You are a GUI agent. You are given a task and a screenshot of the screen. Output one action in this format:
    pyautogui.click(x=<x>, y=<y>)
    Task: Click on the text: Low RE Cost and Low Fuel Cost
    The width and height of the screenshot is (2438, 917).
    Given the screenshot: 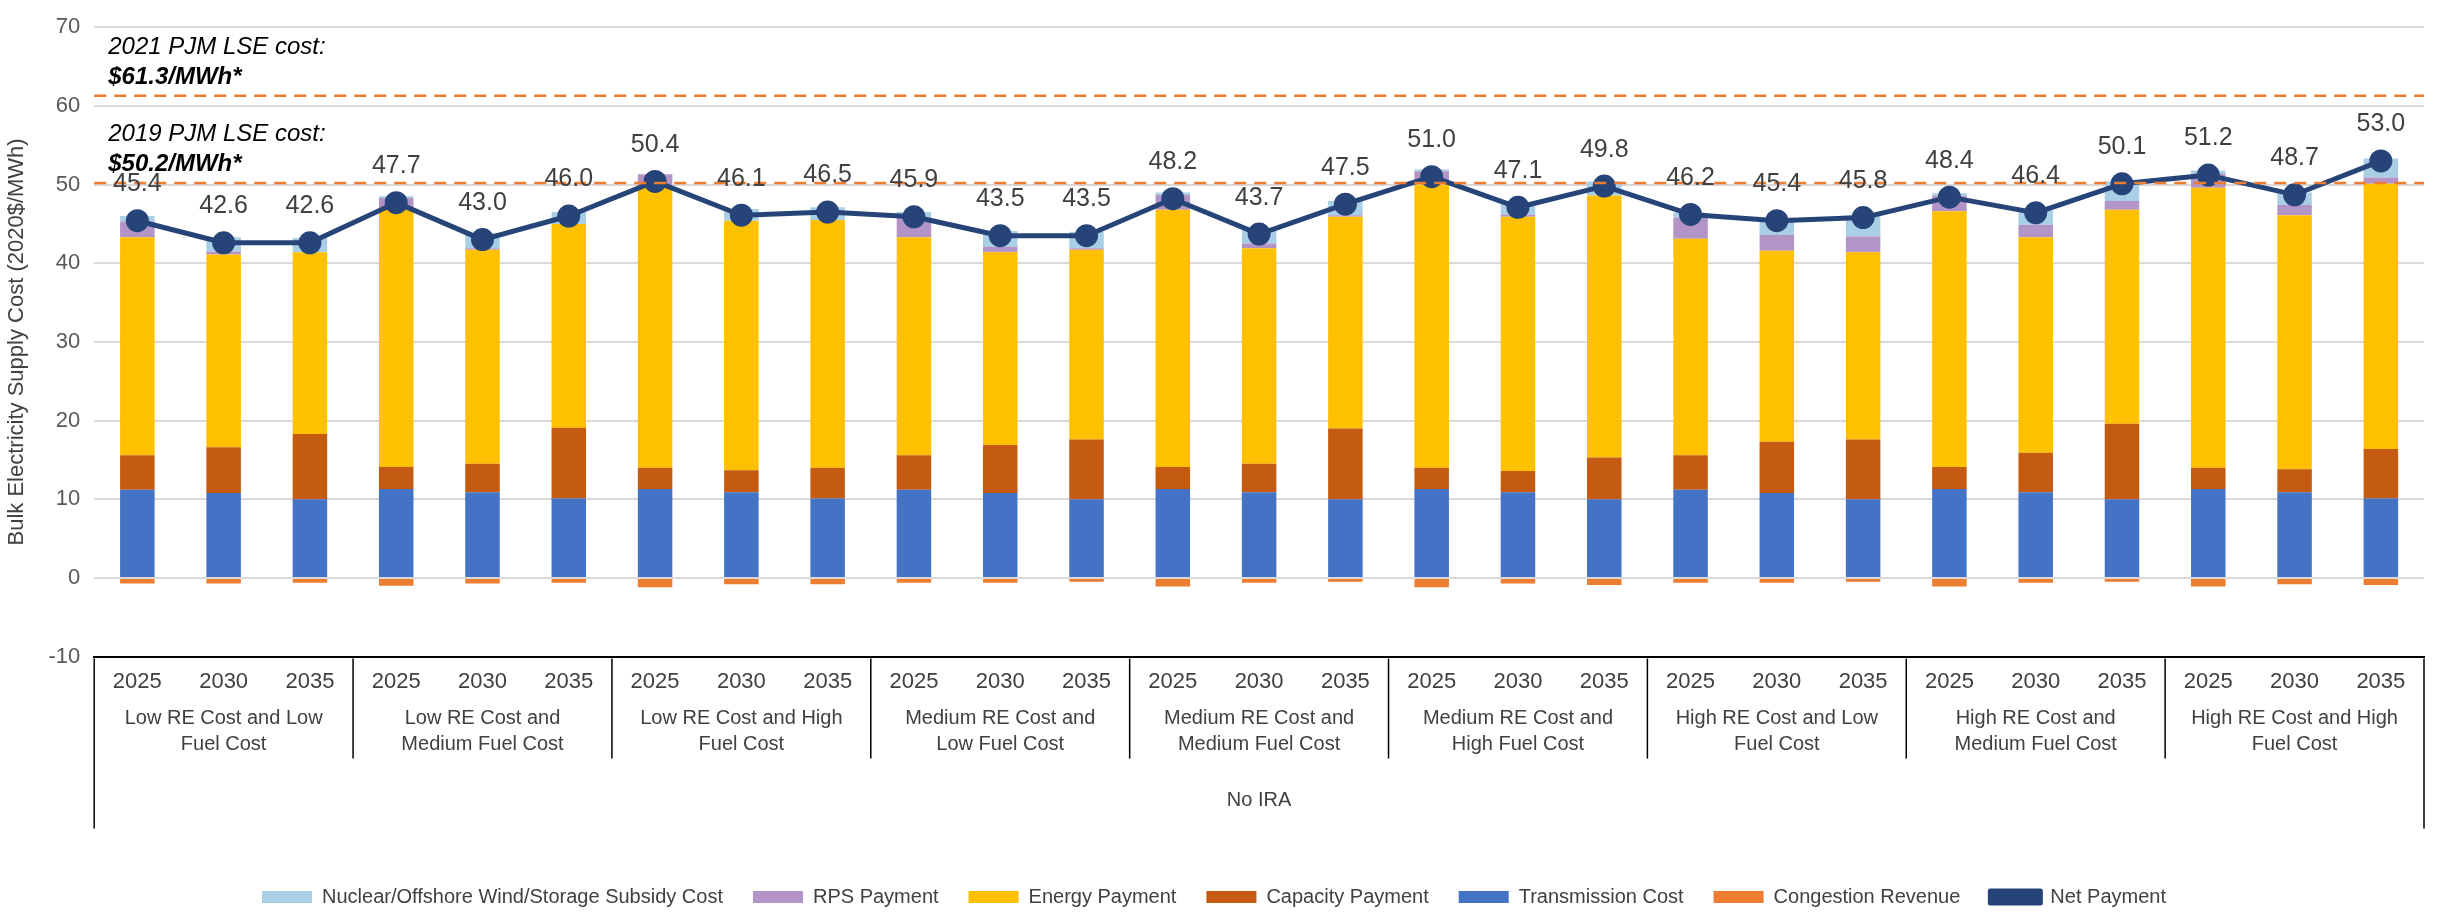 What is the action you would take?
    pyautogui.click(x=224, y=730)
    